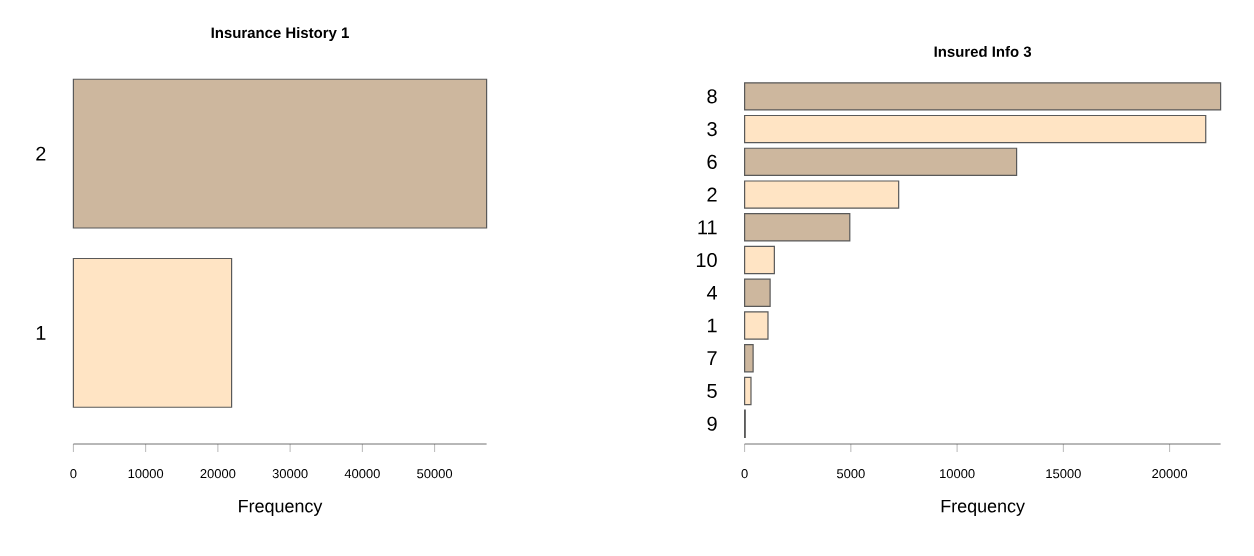  I want to click on y-tick-label: 4, so click(711, 292).